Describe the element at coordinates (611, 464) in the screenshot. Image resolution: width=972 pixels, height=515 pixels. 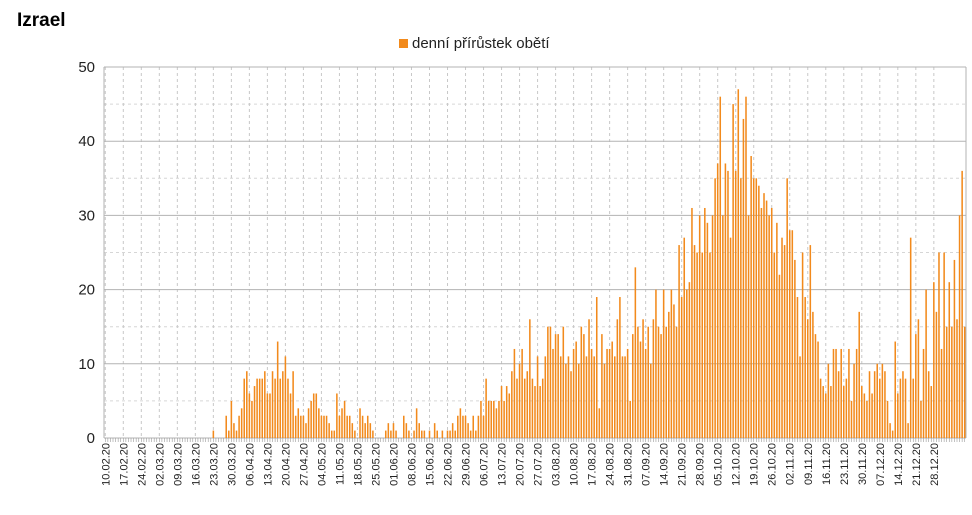
I see `x-tick-label: 24.08.20` at that location.